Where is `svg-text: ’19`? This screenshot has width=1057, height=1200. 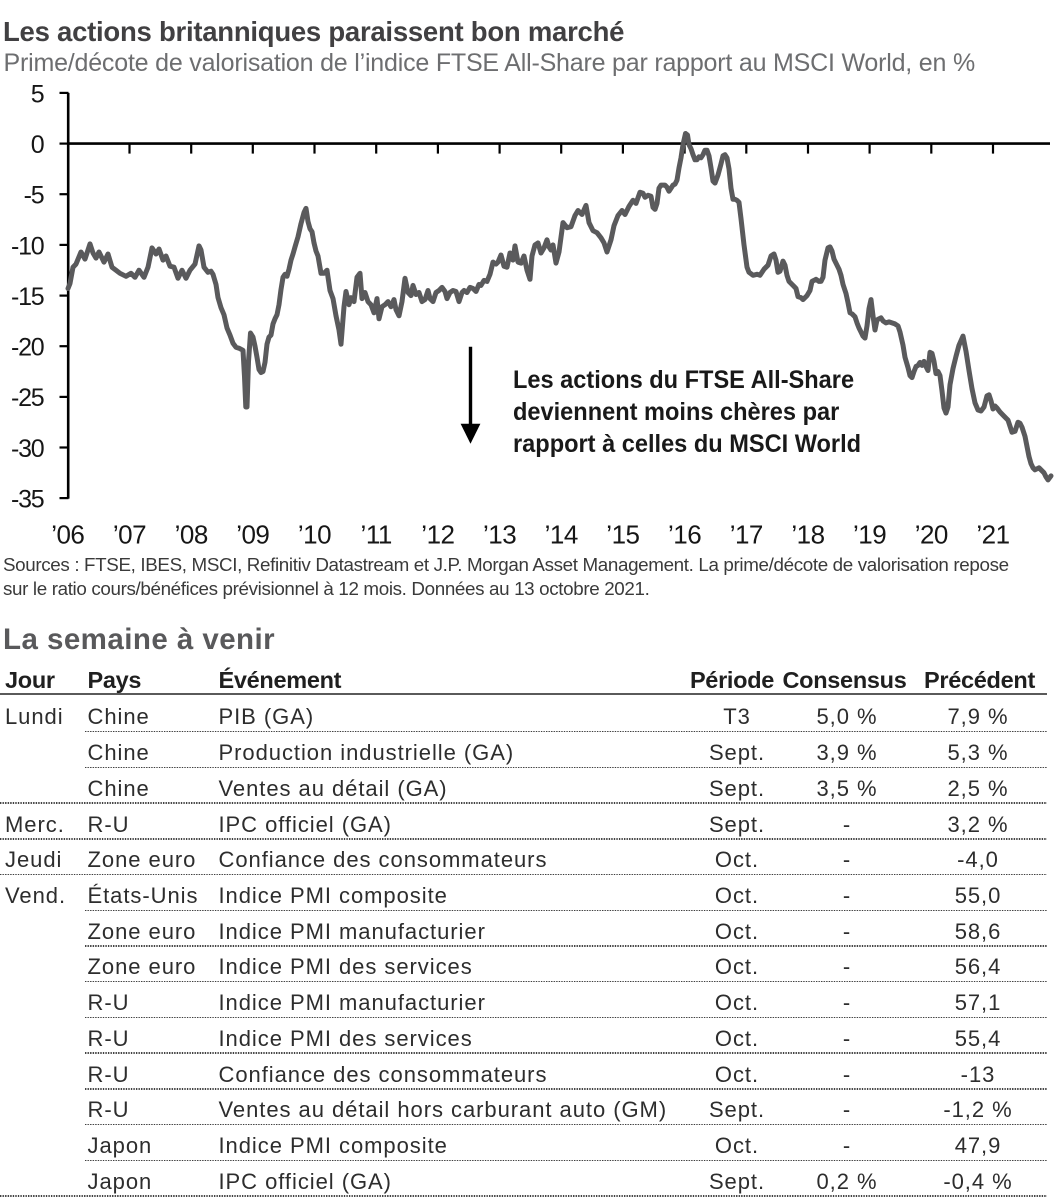 svg-text: ’19 is located at coordinates (869, 535).